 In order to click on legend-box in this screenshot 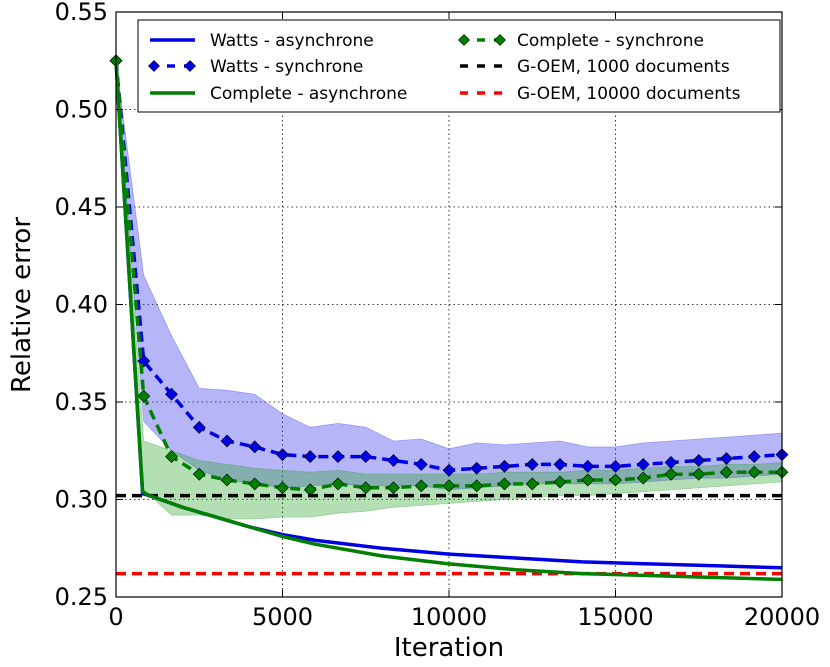, I will do `click(459, 66)`.